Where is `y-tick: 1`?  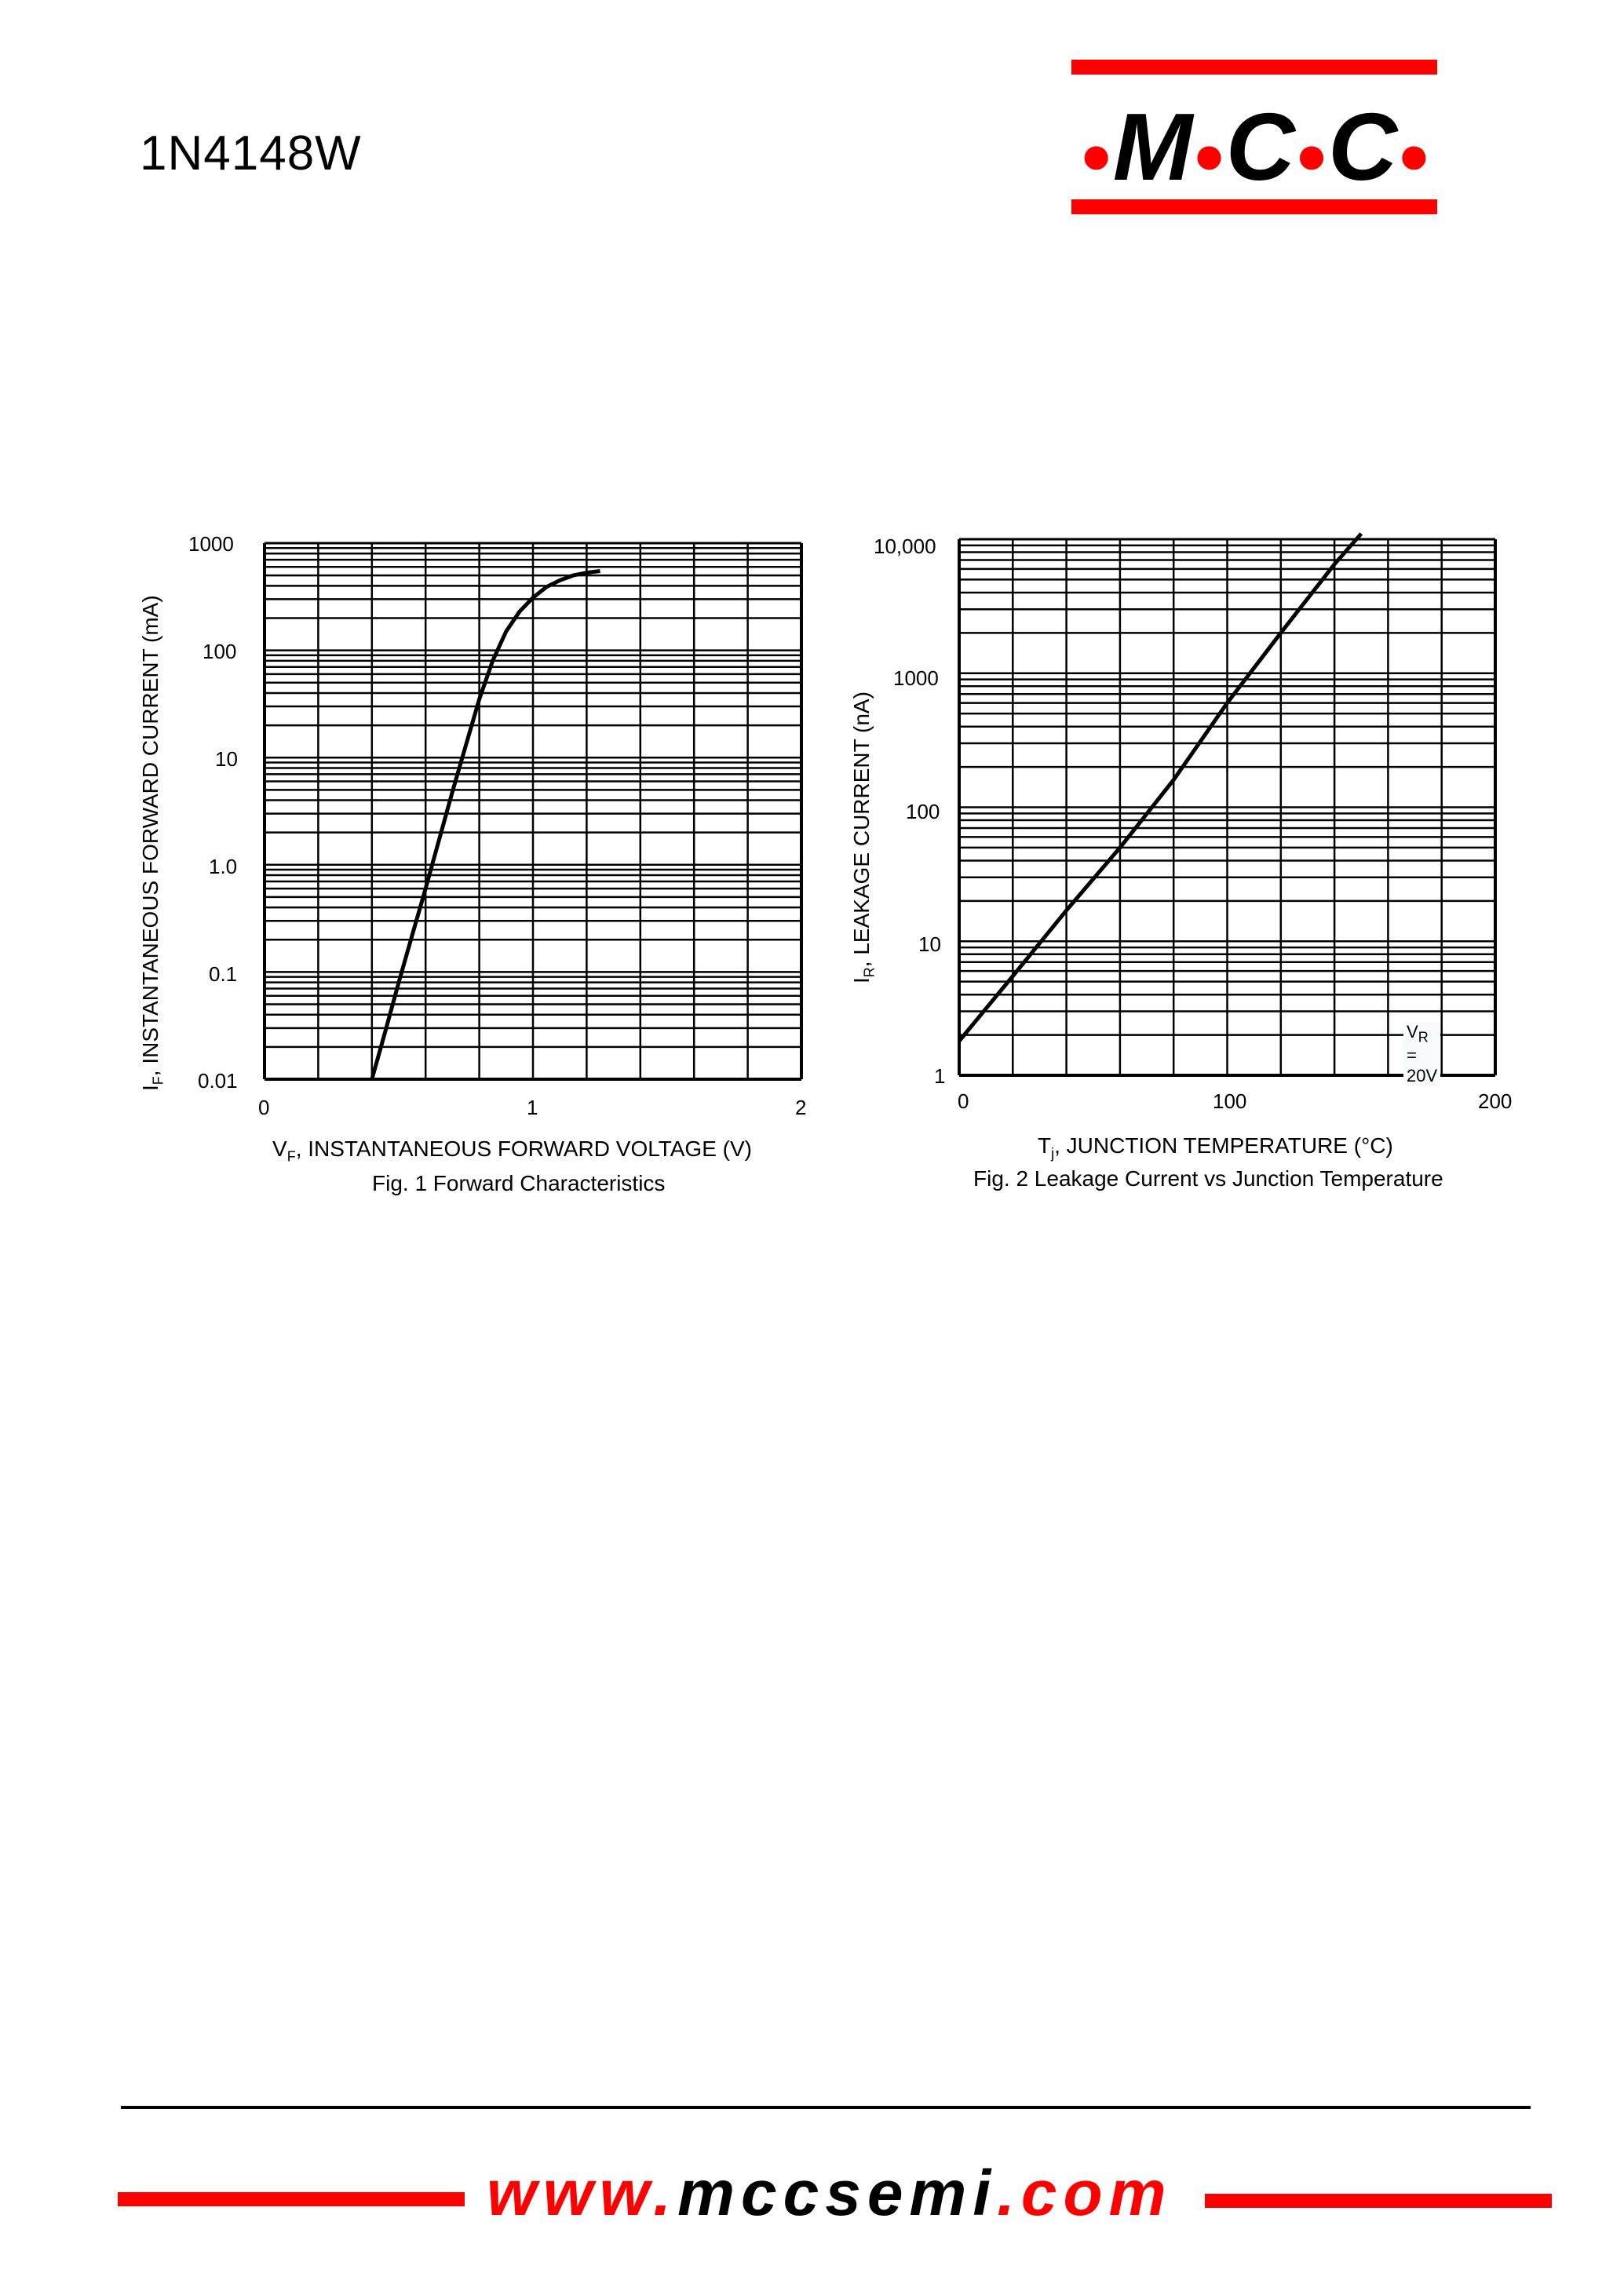
y-tick: 1 is located at coordinates (940, 1076).